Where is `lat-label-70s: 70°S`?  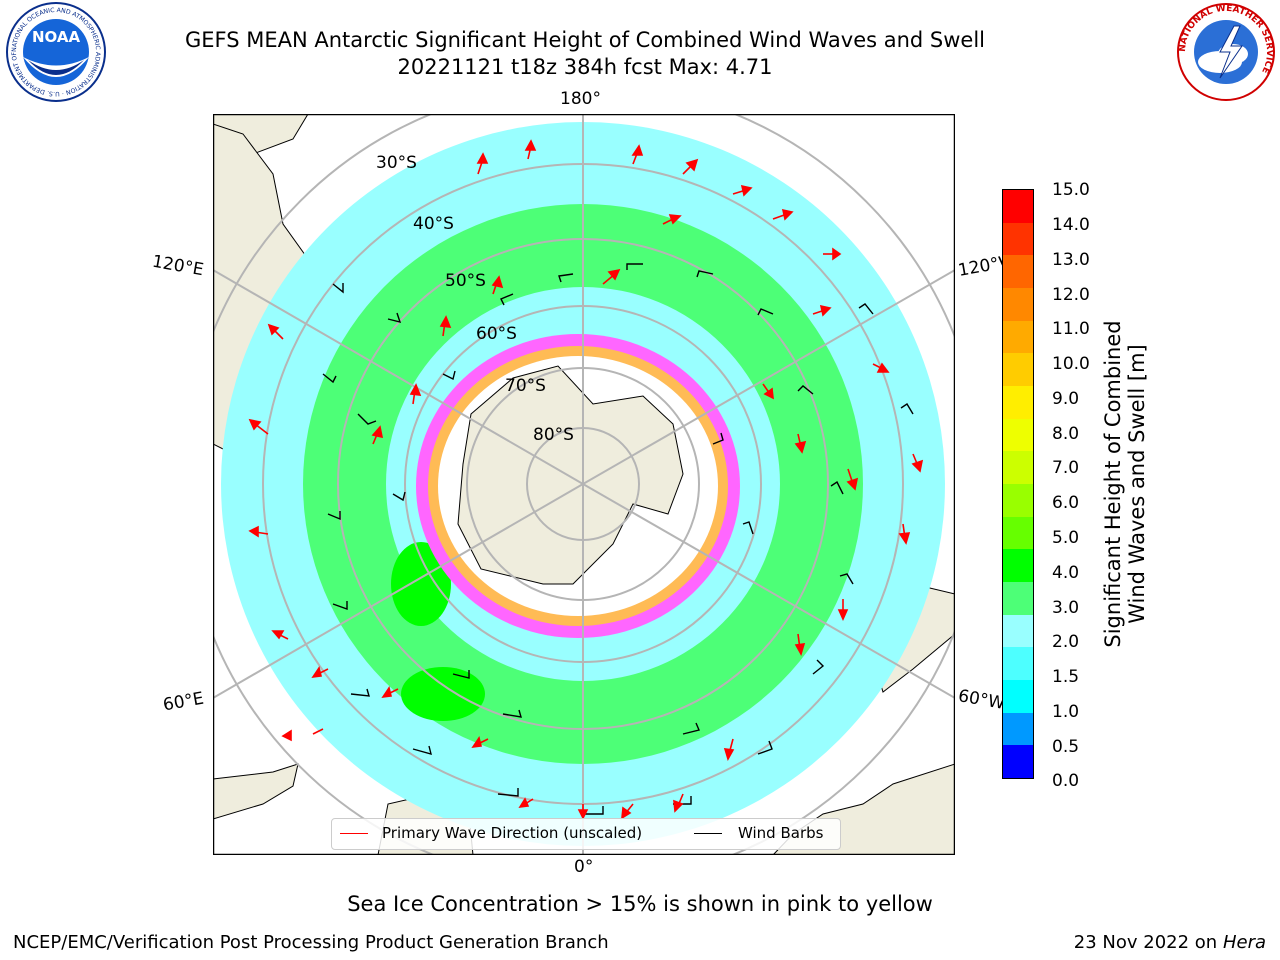 lat-label-70s: 70°S is located at coordinates (525, 386).